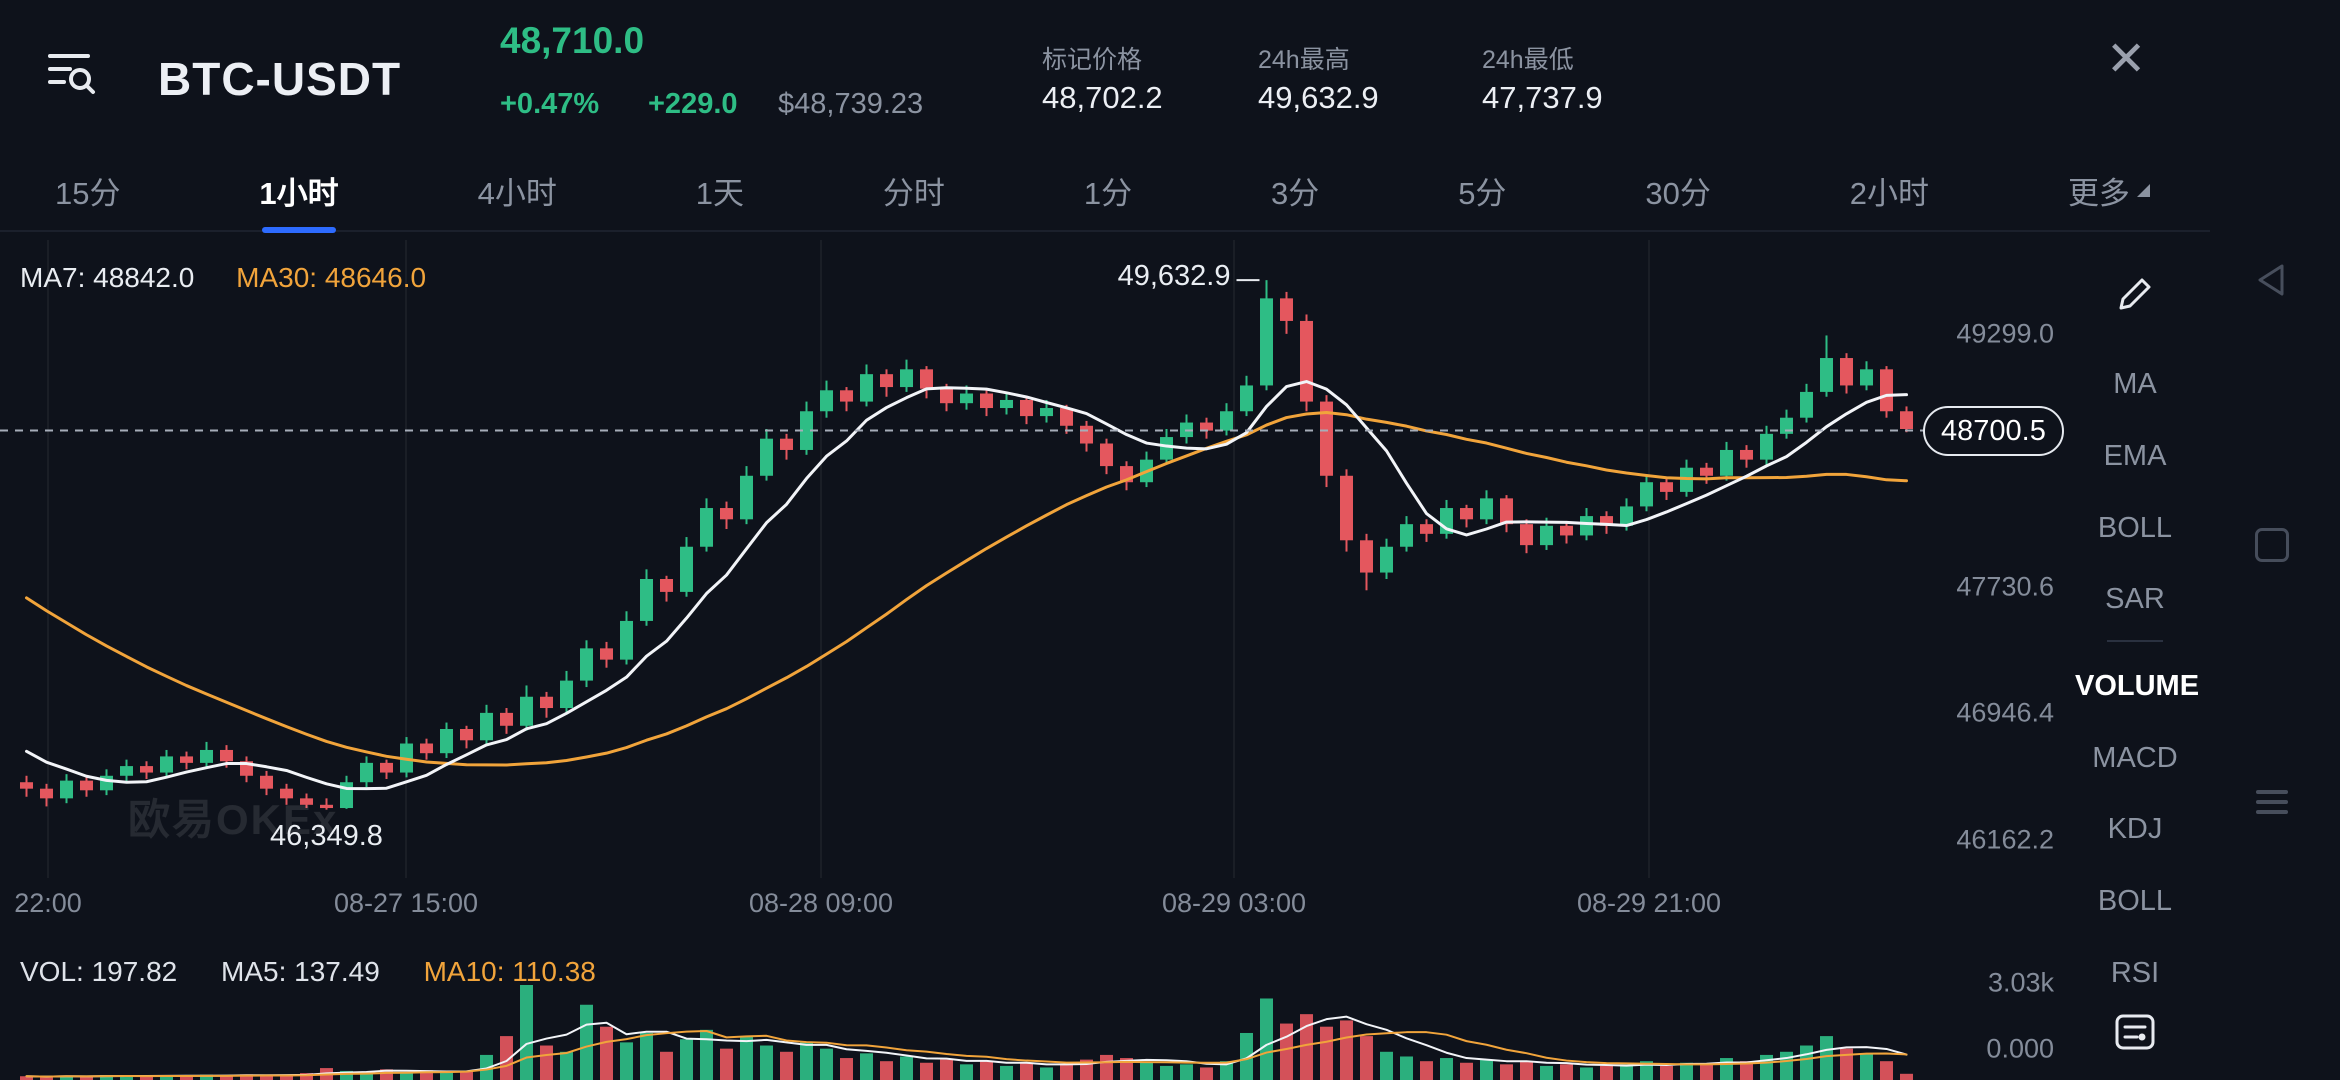  I want to click on tab-2h: 2小时, so click(1889, 193).